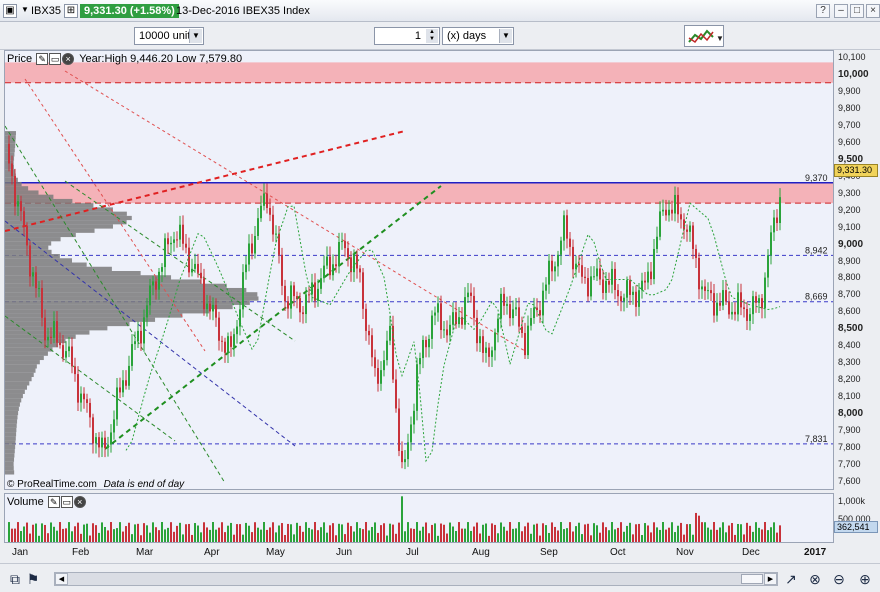  What do you see at coordinates (704, 36) in the screenshot?
I see `chart-type-button: ▼` at bounding box center [704, 36].